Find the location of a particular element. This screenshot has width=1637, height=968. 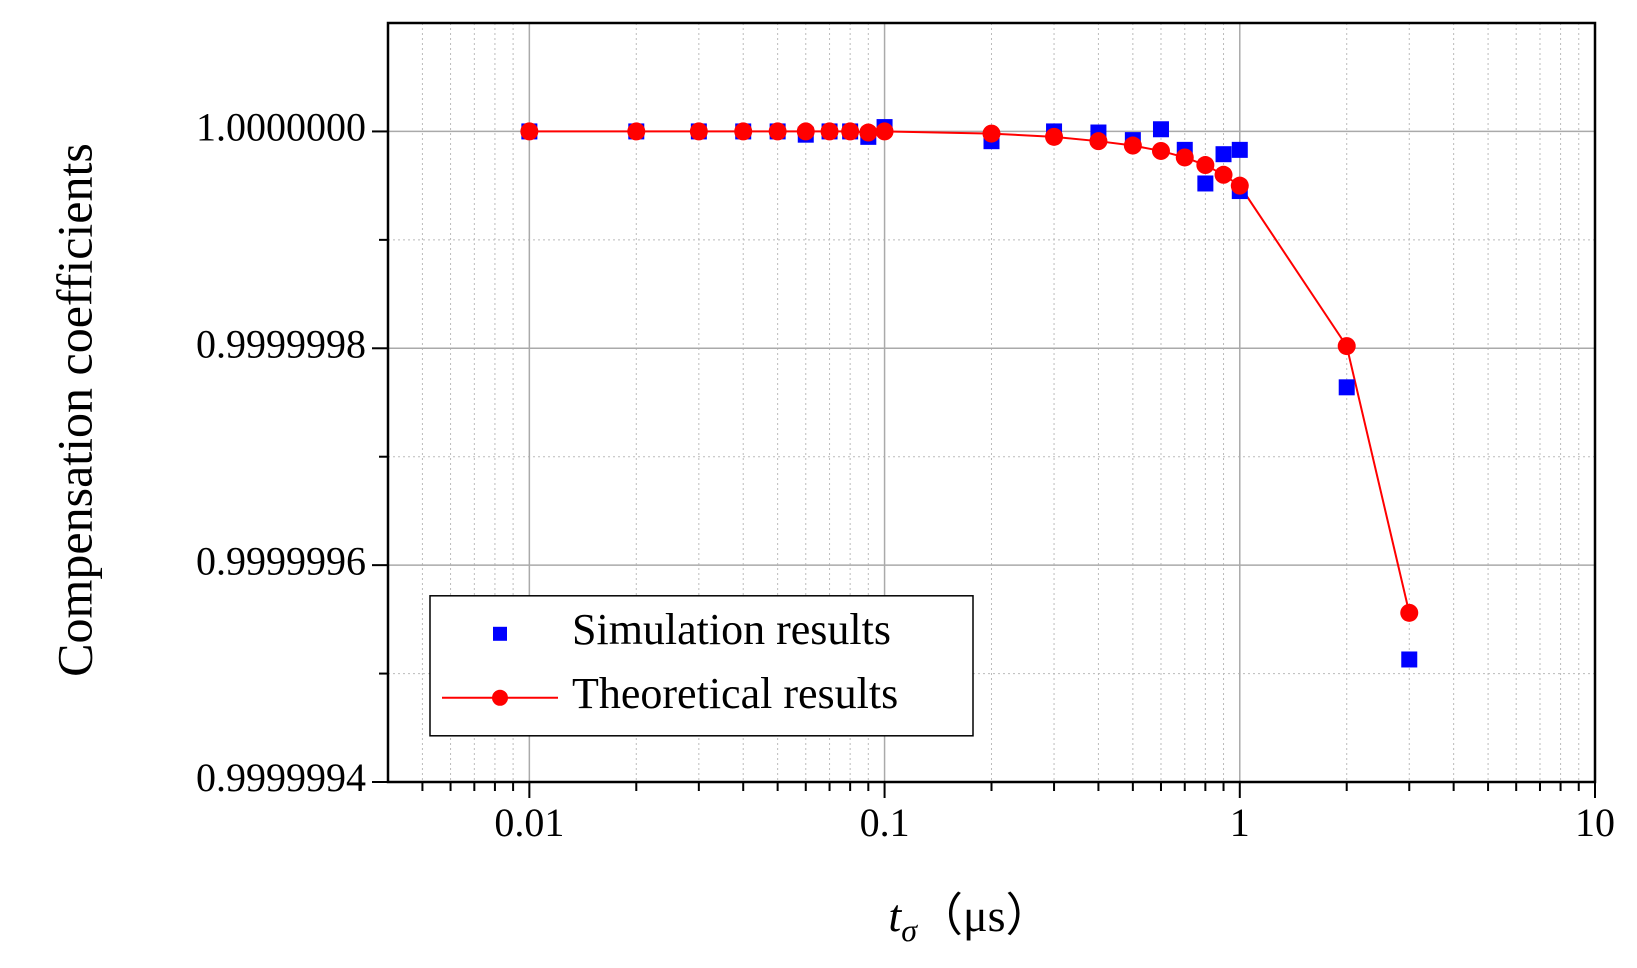

legend-label: Theoretical results is located at coordinates (735, 693).